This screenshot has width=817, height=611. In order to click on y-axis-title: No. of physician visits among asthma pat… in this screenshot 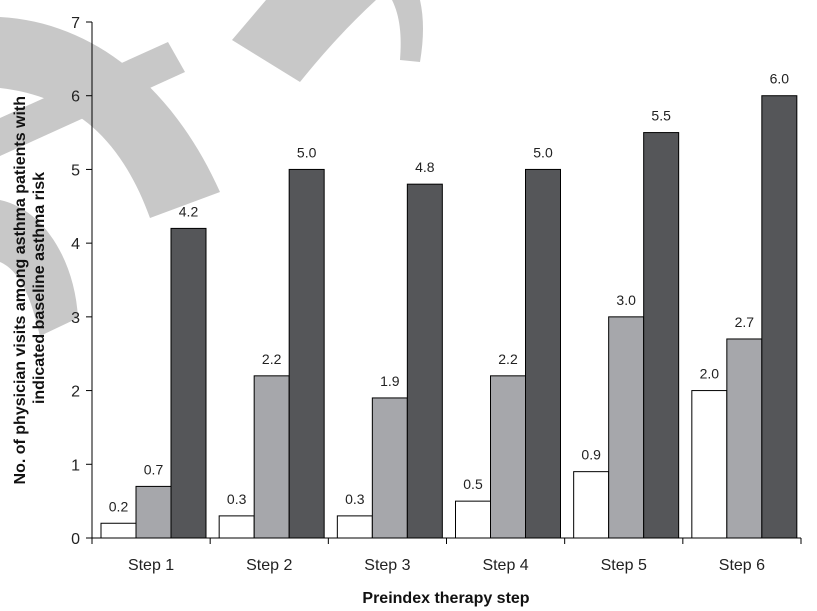, I will do `click(30, 288)`.